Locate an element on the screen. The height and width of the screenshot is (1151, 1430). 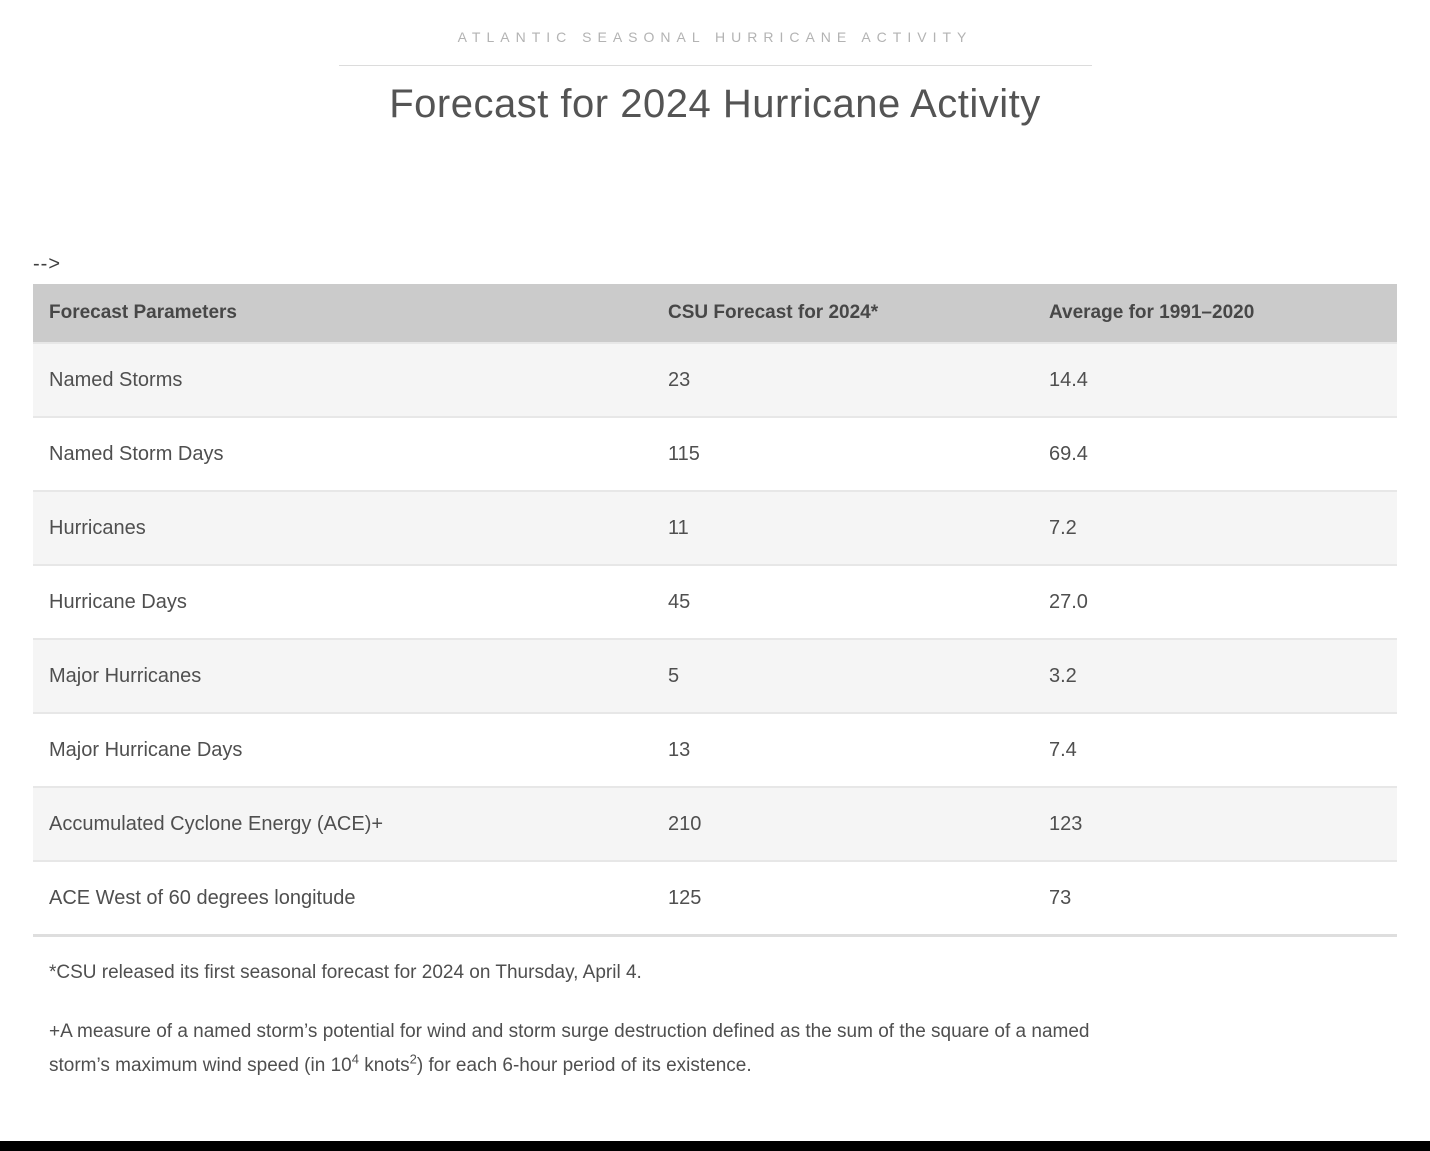
column-header-forecast: CSU Forecast for 2024* is located at coordinates (842, 313).